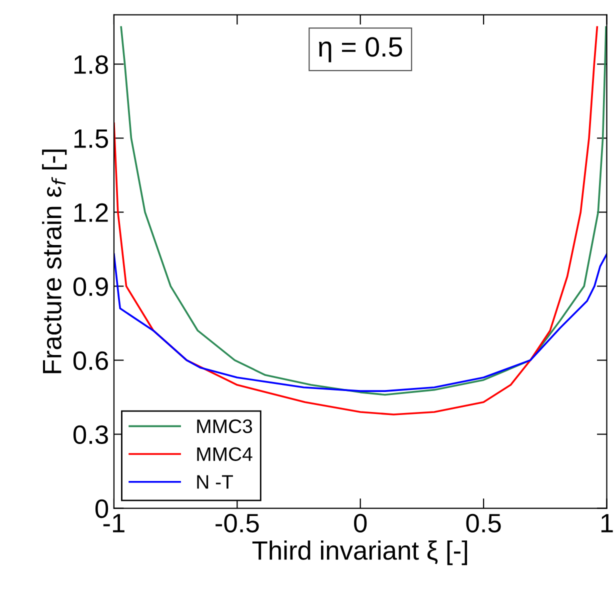  What do you see at coordinates (607, 523) in the screenshot?
I see `x-tick-label: 1` at bounding box center [607, 523].